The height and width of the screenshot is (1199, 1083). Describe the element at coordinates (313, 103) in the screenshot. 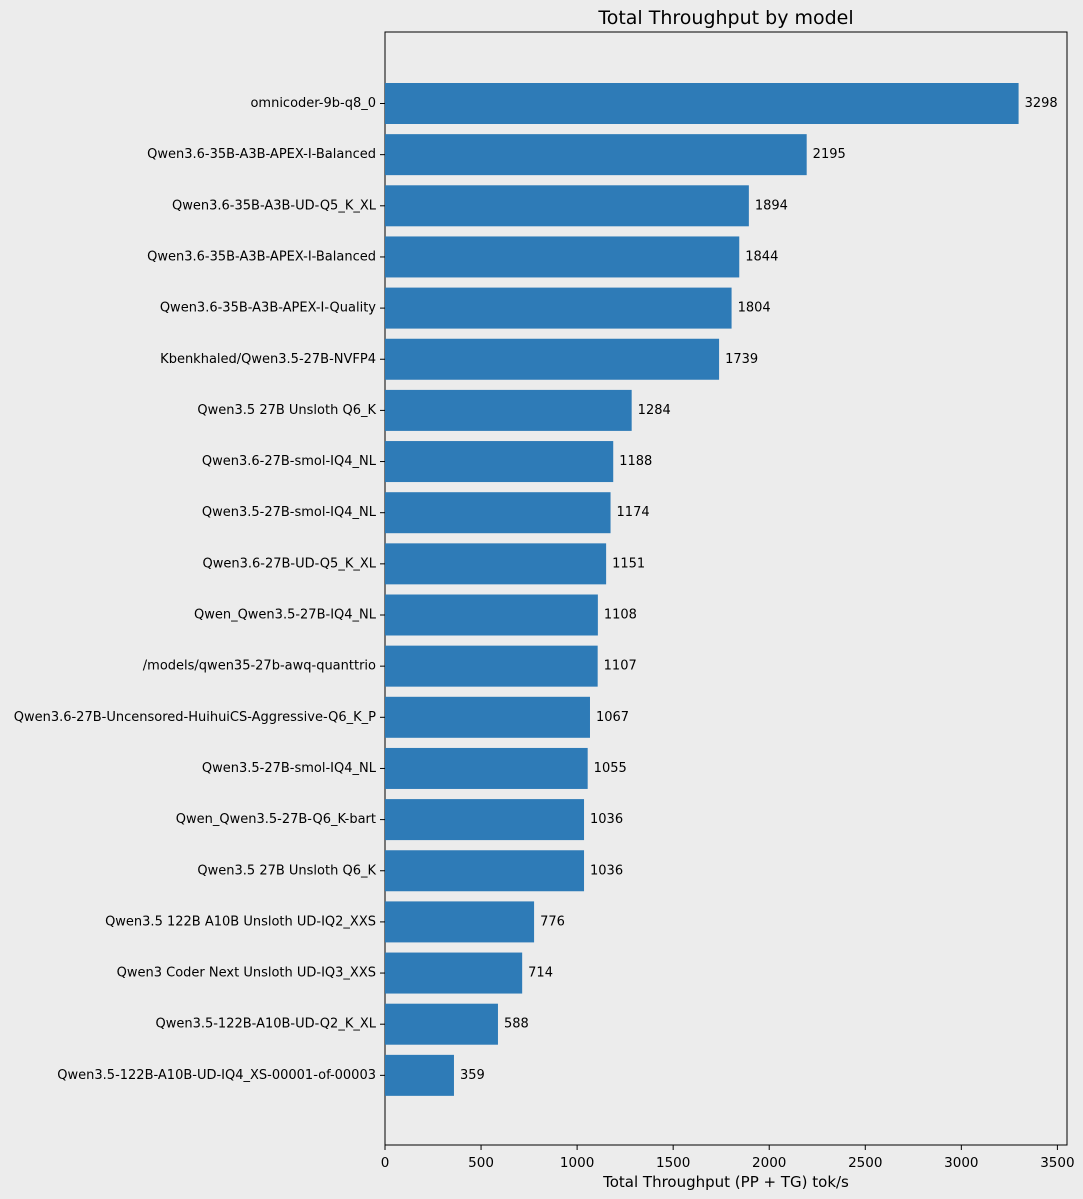

I see `category-label: omnicoder-9b-q8_0` at that location.